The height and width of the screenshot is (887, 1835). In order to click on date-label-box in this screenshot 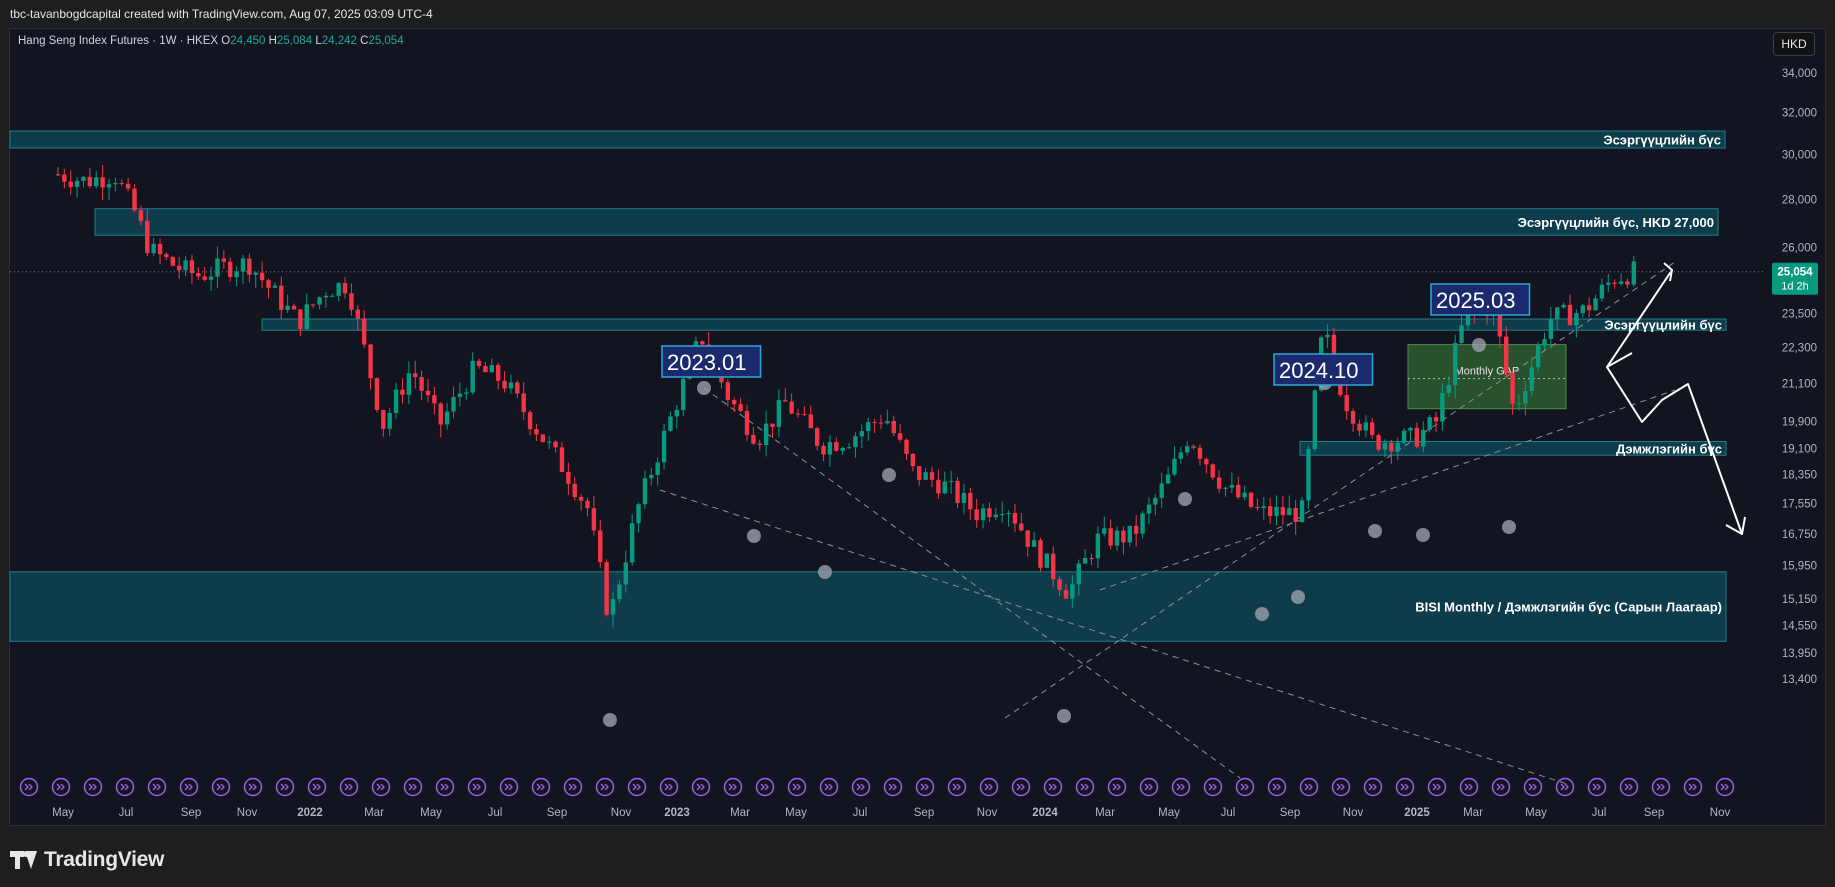, I will do `click(1480, 299)`.